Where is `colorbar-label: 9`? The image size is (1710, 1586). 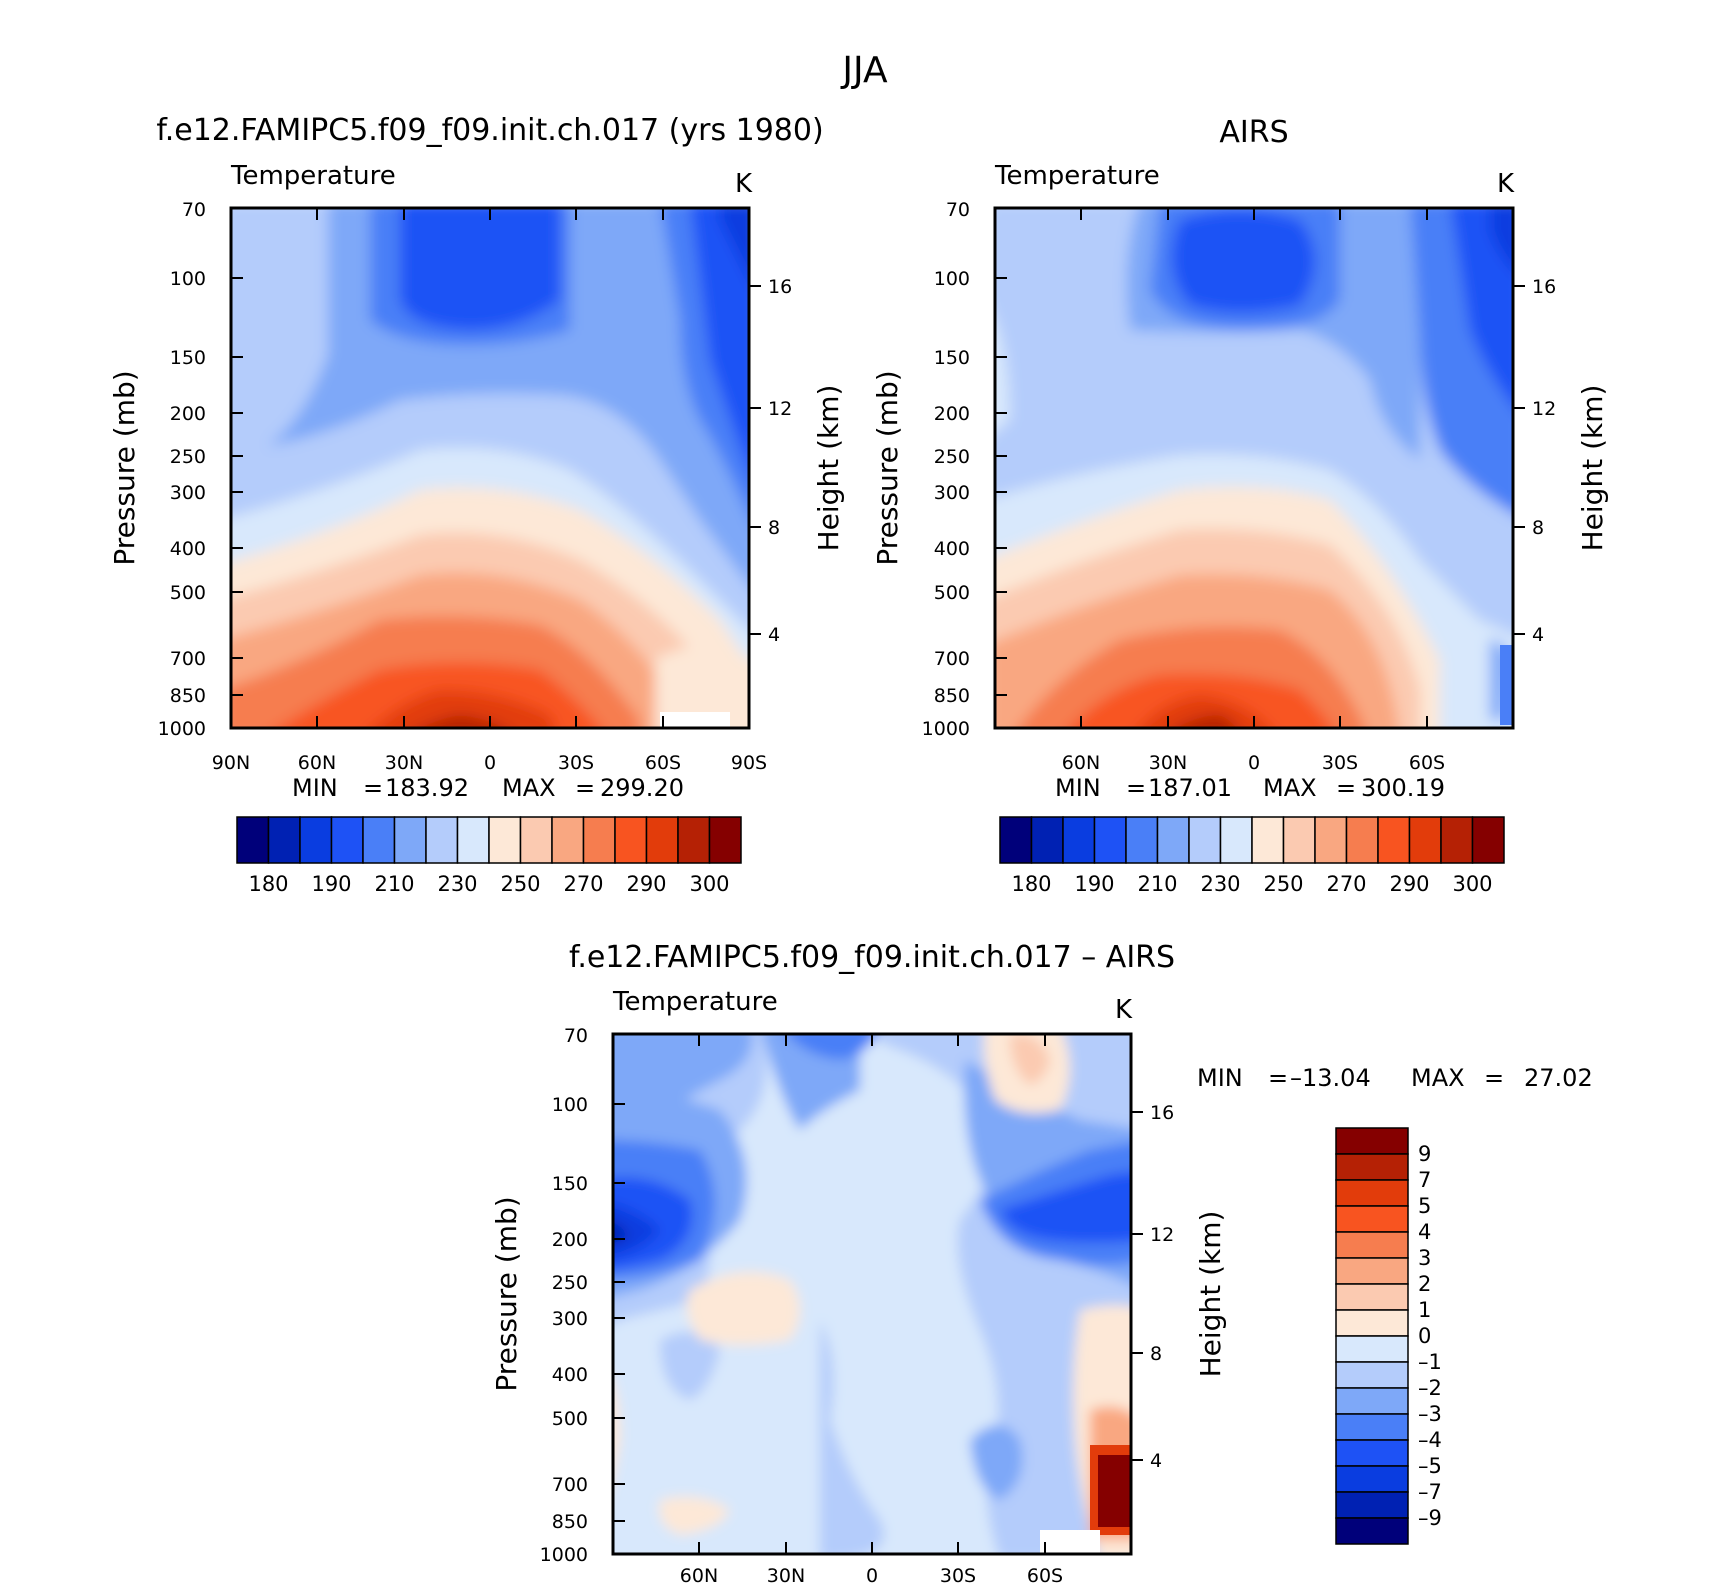
colorbar-label: 9 is located at coordinates (1424, 1154).